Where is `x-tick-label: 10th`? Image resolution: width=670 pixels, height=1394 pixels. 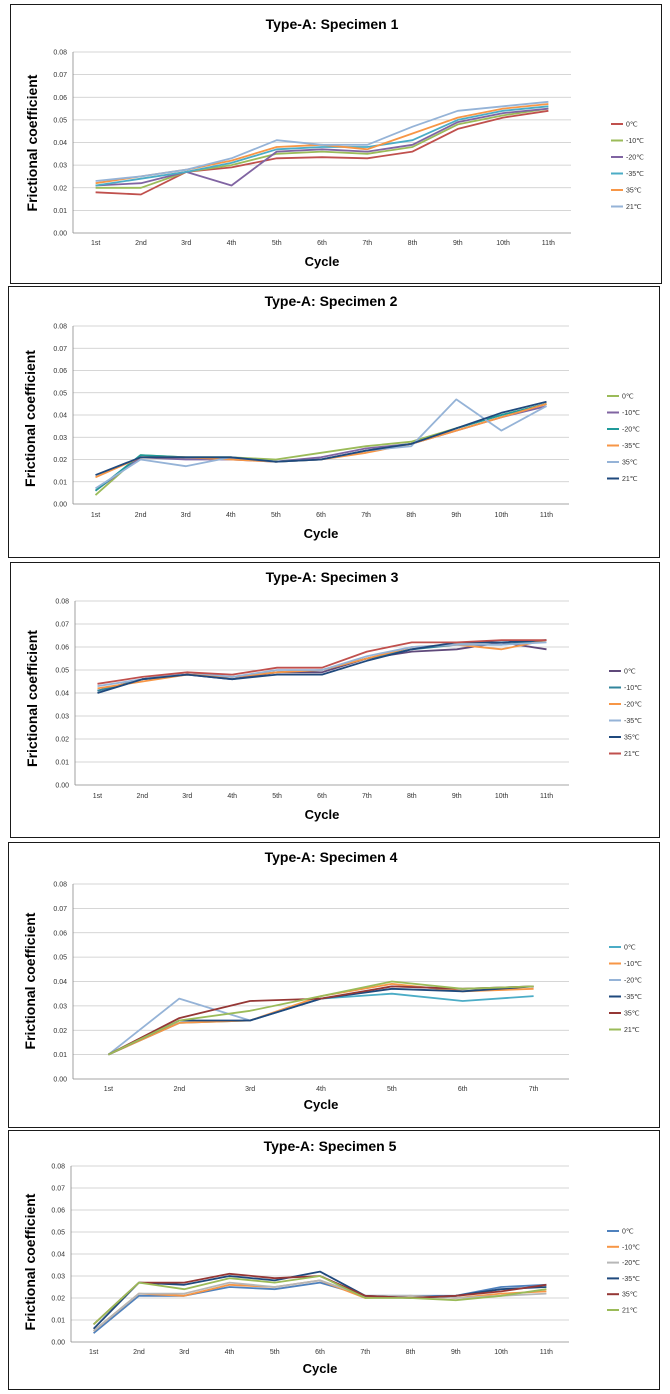 x-tick-label: 10th is located at coordinates (502, 515).